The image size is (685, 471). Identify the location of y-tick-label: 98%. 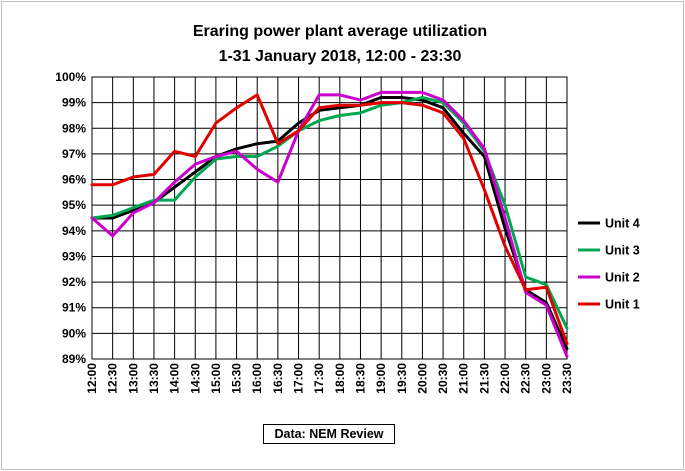
(74, 128).